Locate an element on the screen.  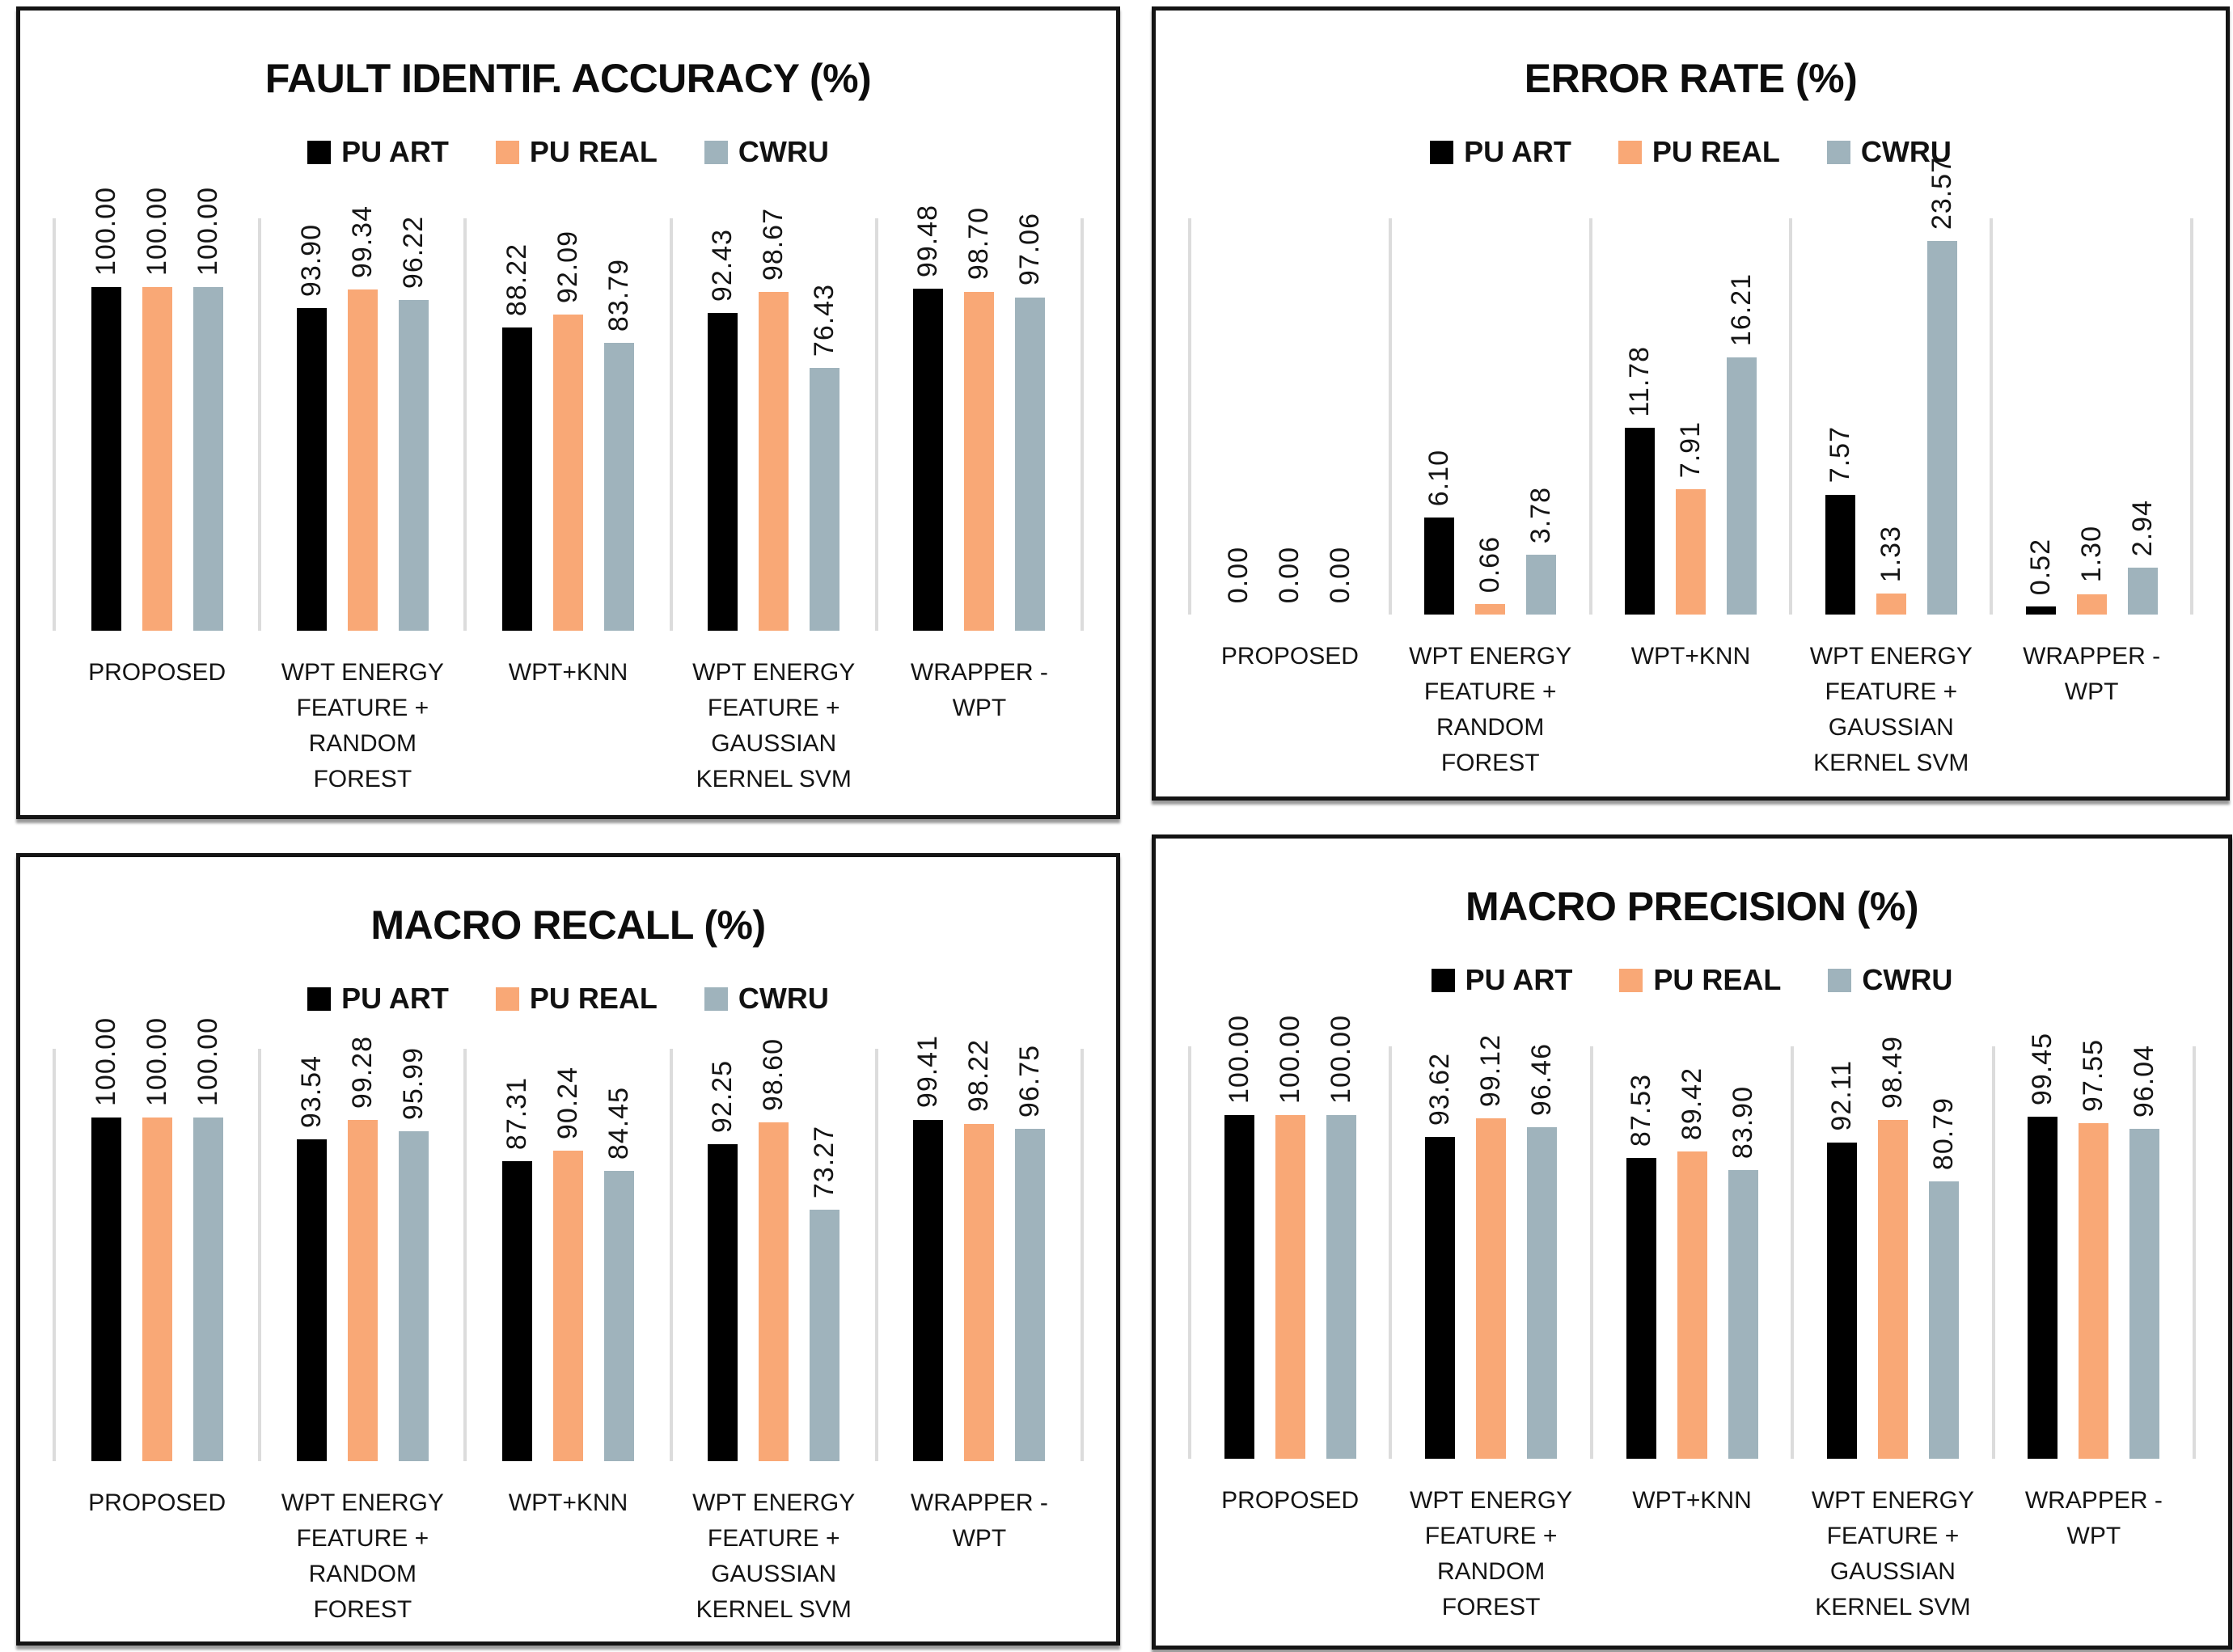
bar-group-wpt-knn: 87.53 89.42 83.90 is located at coordinates (1692, 1252).